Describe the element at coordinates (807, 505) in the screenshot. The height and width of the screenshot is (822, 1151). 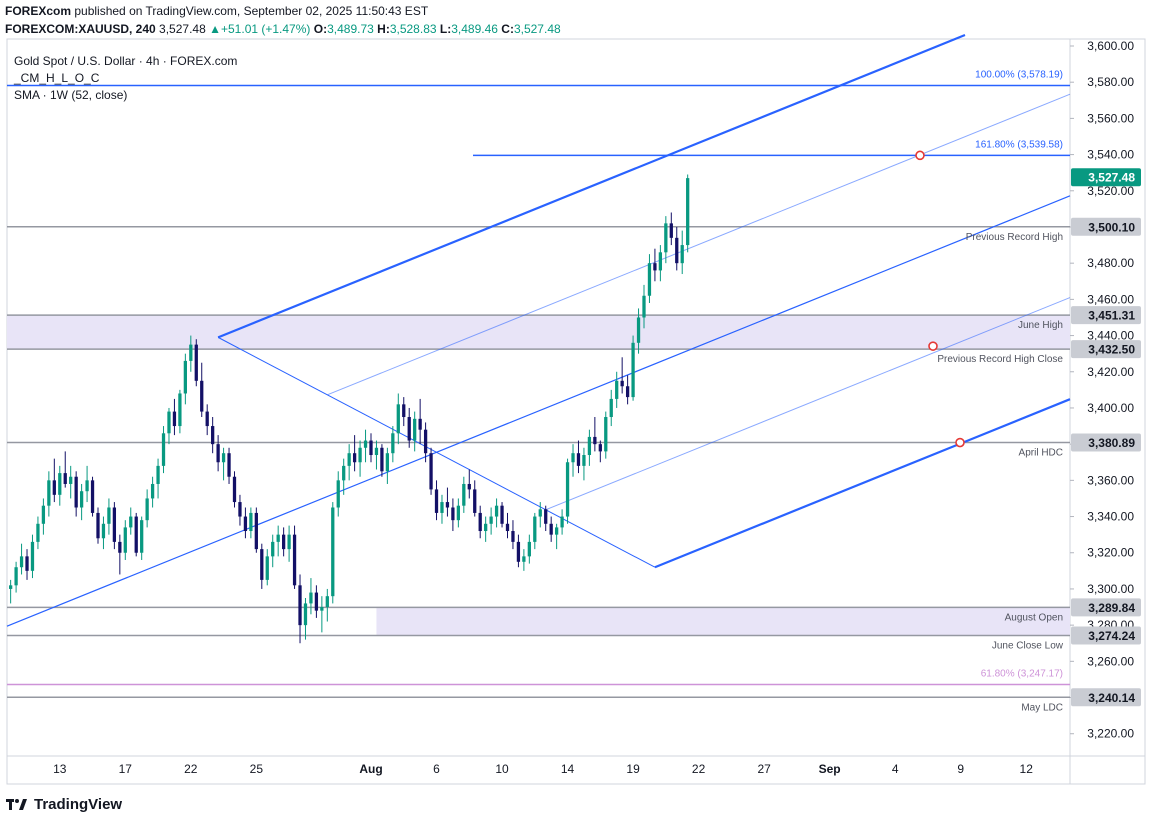
I see `pitchfork-lower-line` at that location.